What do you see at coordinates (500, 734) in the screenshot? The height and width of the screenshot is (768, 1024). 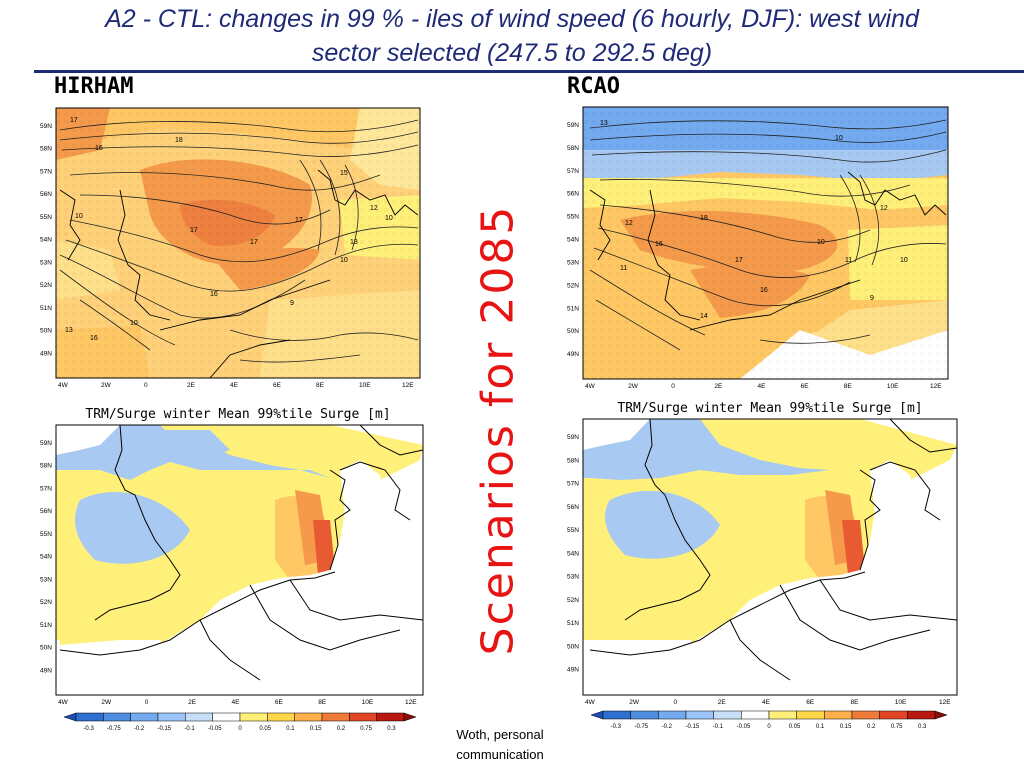 I see `credit-line-1: Woth, personal` at bounding box center [500, 734].